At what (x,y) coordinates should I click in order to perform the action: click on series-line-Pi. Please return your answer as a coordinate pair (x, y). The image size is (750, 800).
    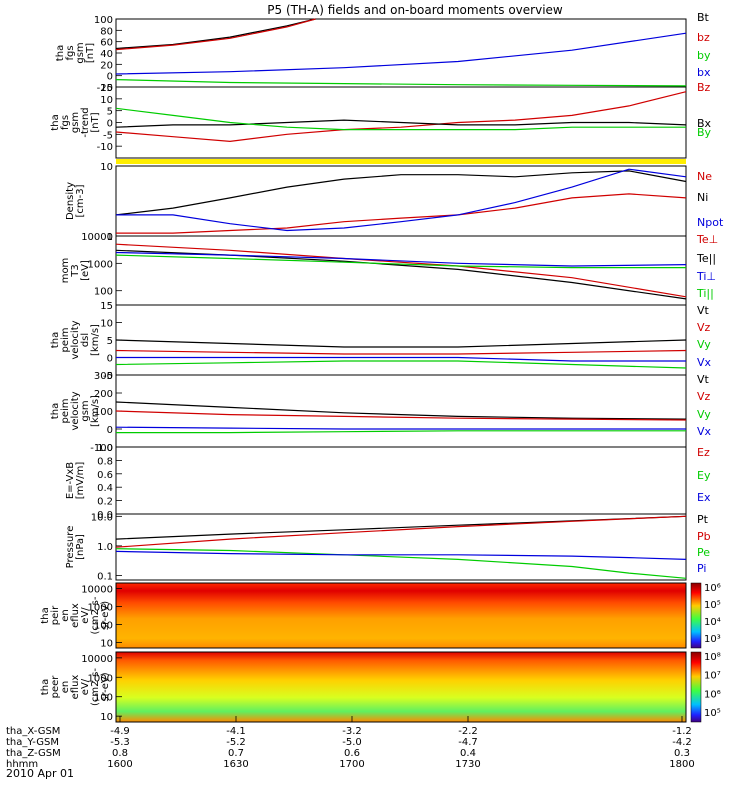
    Looking at the image, I should click on (401, 555).